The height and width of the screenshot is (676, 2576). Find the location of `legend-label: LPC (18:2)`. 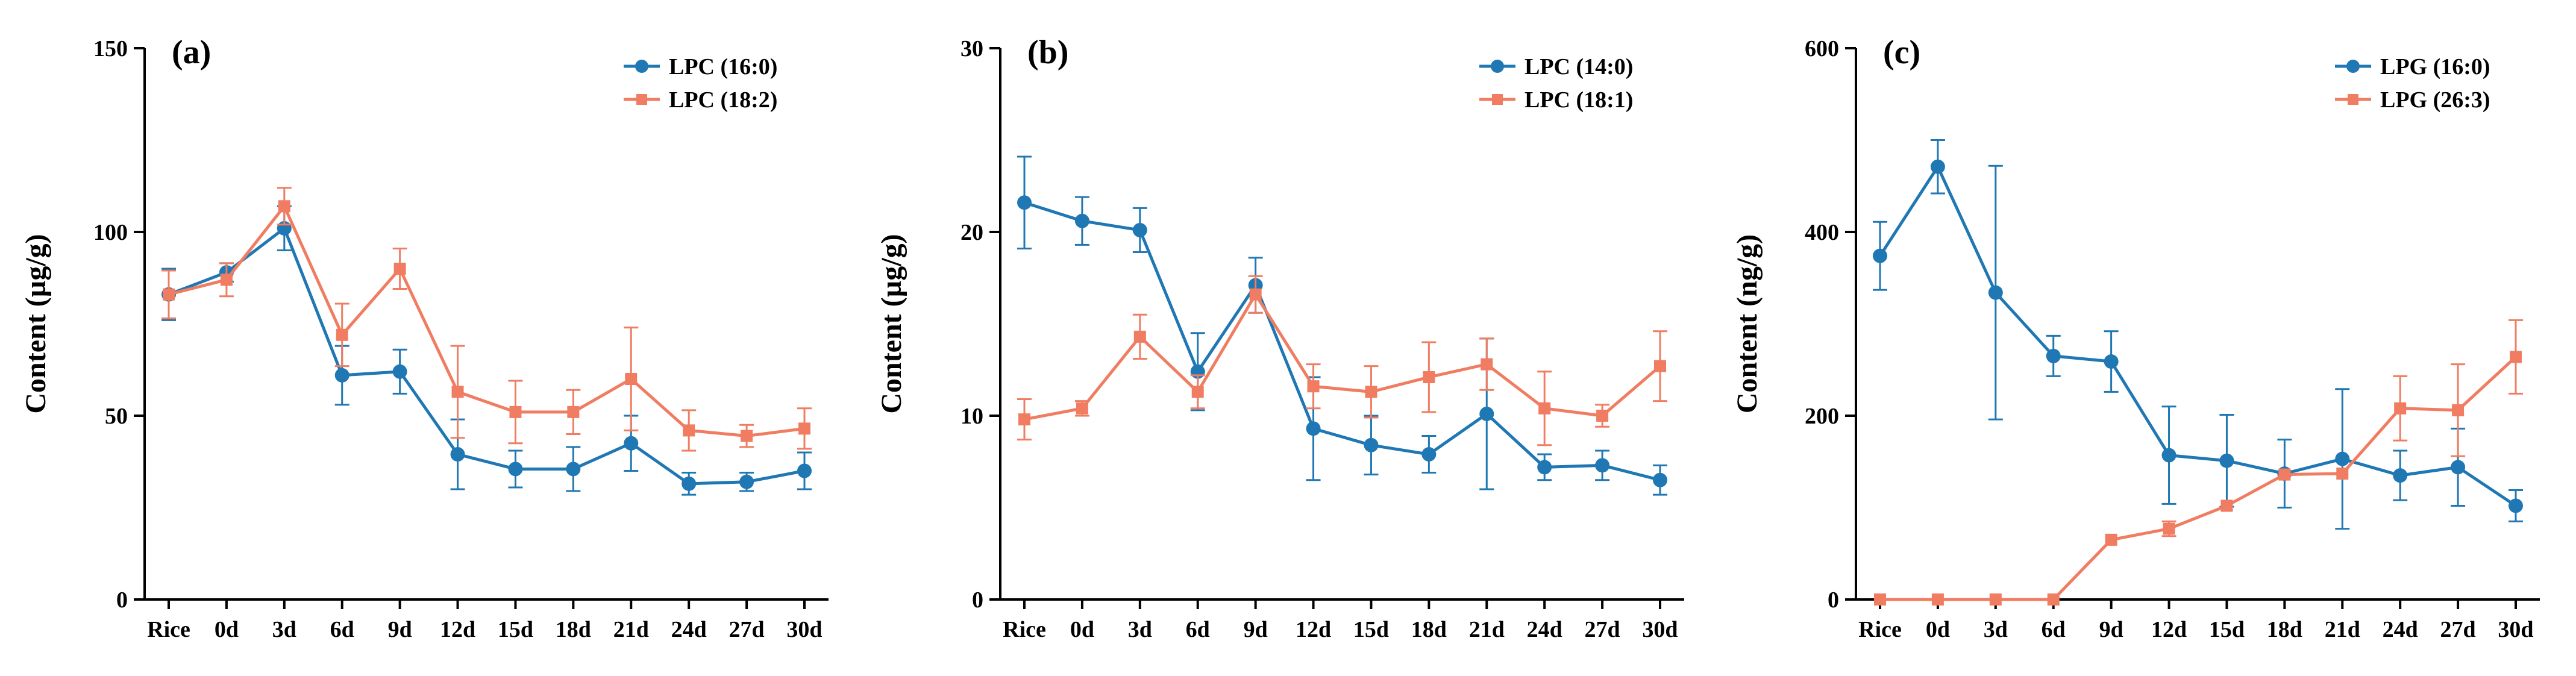

legend-label: LPC (18:2) is located at coordinates (723, 100).